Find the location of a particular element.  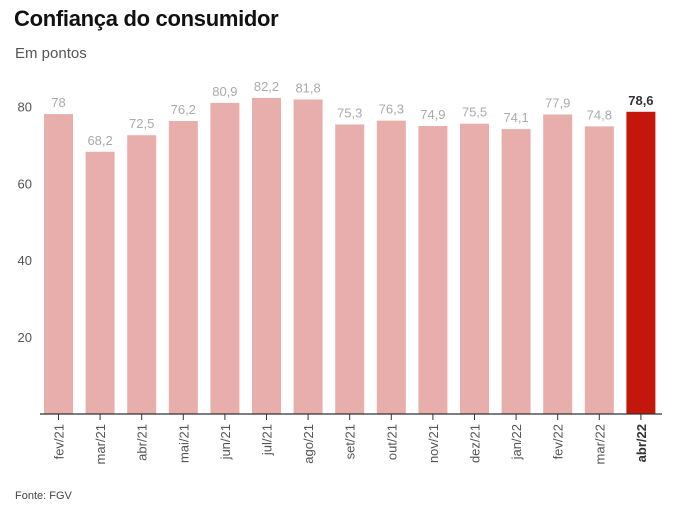

y-tick-label: 80 is located at coordinates (25, 106).